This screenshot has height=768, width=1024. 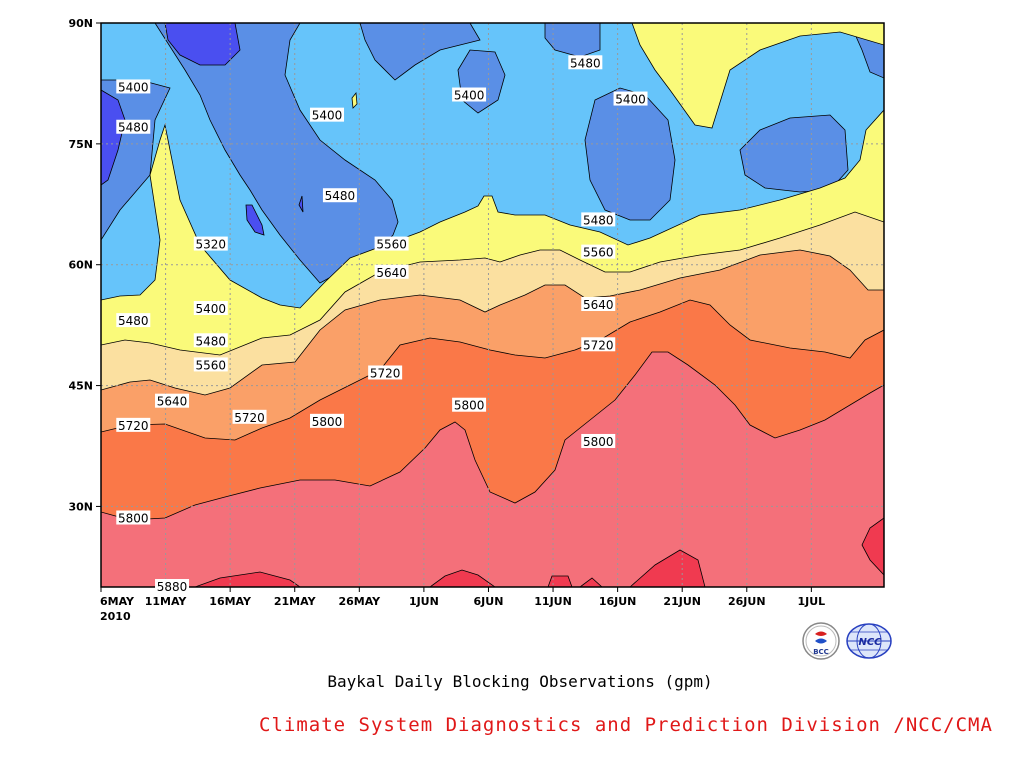 I want to click on contour-label: 5800, so click(x=133, y=518).